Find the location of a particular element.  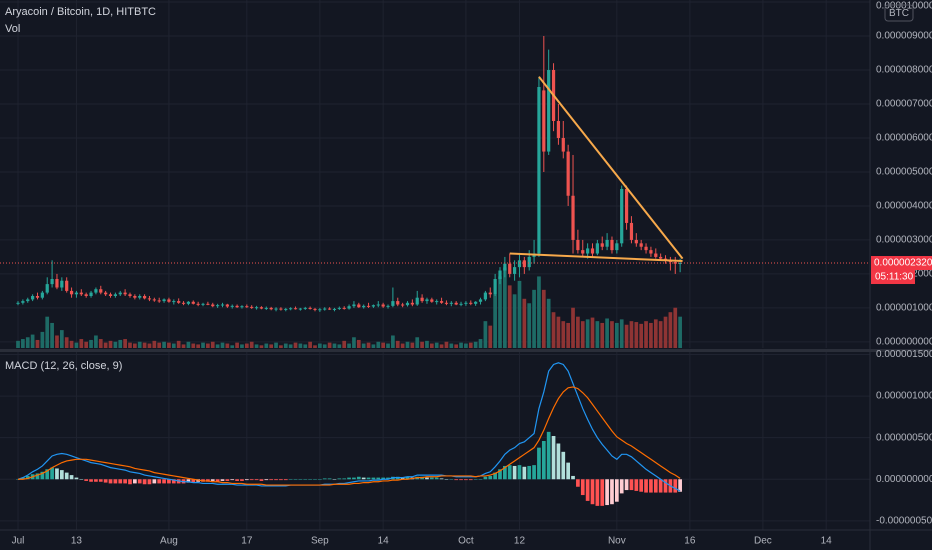

unit-label: BTC is located at coordinates (899, 13).